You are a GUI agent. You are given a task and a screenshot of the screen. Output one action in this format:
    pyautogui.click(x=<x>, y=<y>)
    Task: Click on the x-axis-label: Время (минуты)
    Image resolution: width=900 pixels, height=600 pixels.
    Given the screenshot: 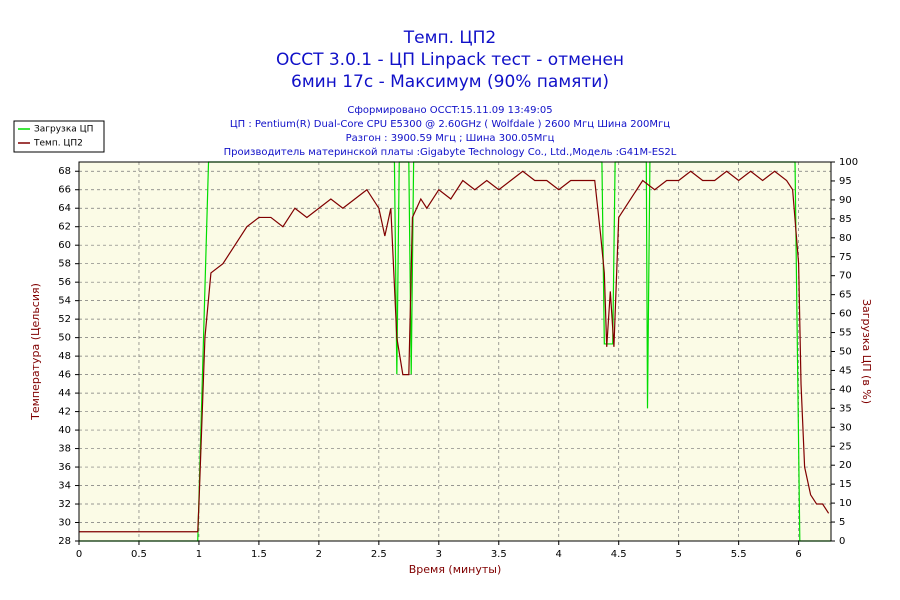 What is the action you would take?
    pyautogui.click(x=455, y=569)
    